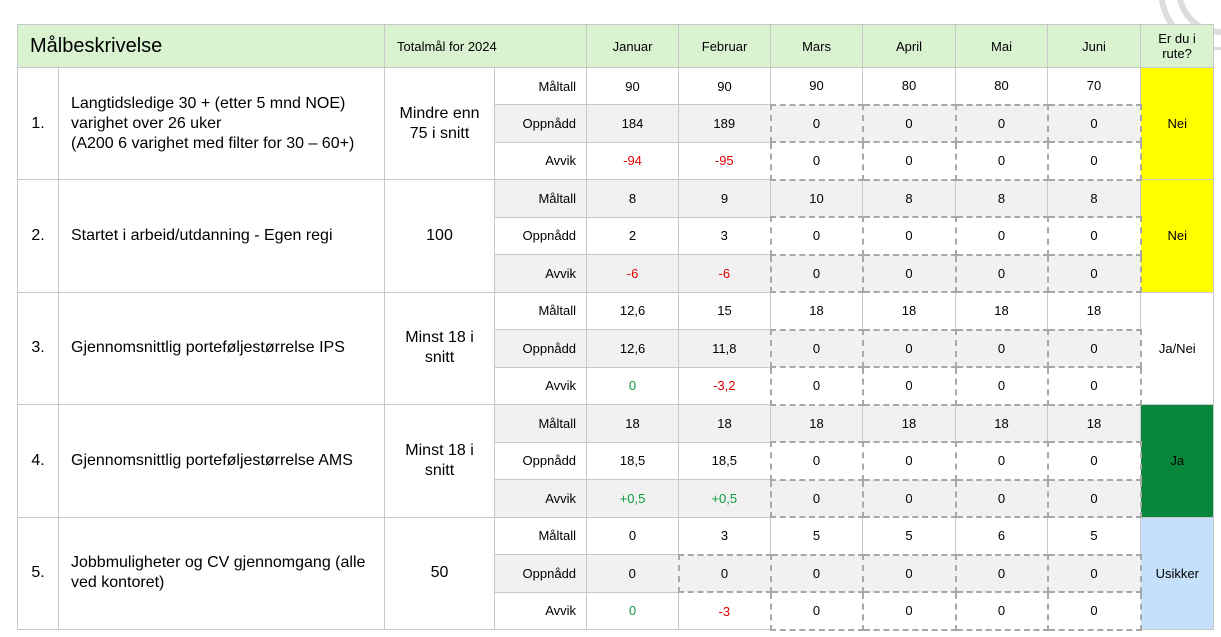  Describe the element at coordinates (616, 611) in the screenshot. I see `metric-row: Avvik 0 -3 0 0 0 0` at that location.